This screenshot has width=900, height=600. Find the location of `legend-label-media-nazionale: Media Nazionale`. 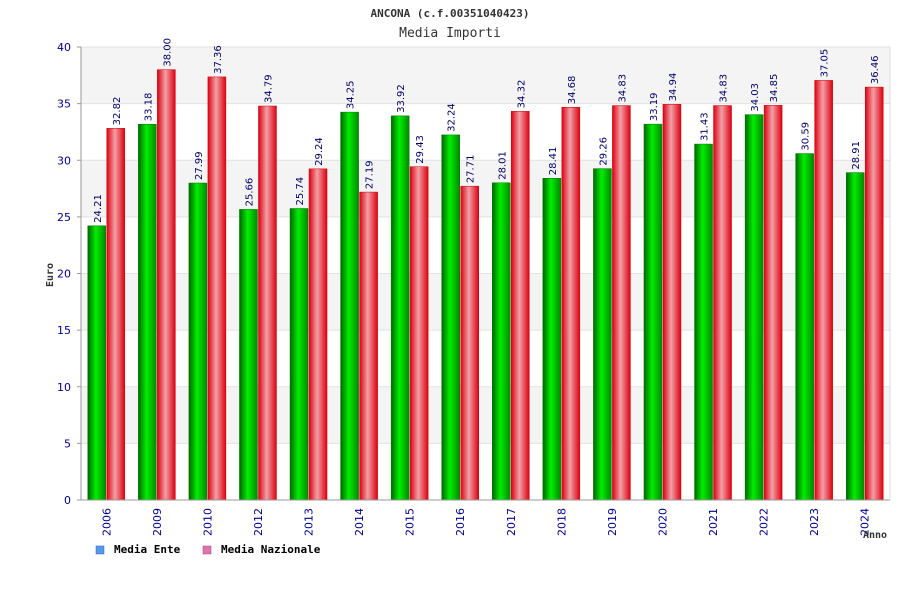

legend-label-media-nazionale: Media Nazionale is located at coordinates (271, 549).